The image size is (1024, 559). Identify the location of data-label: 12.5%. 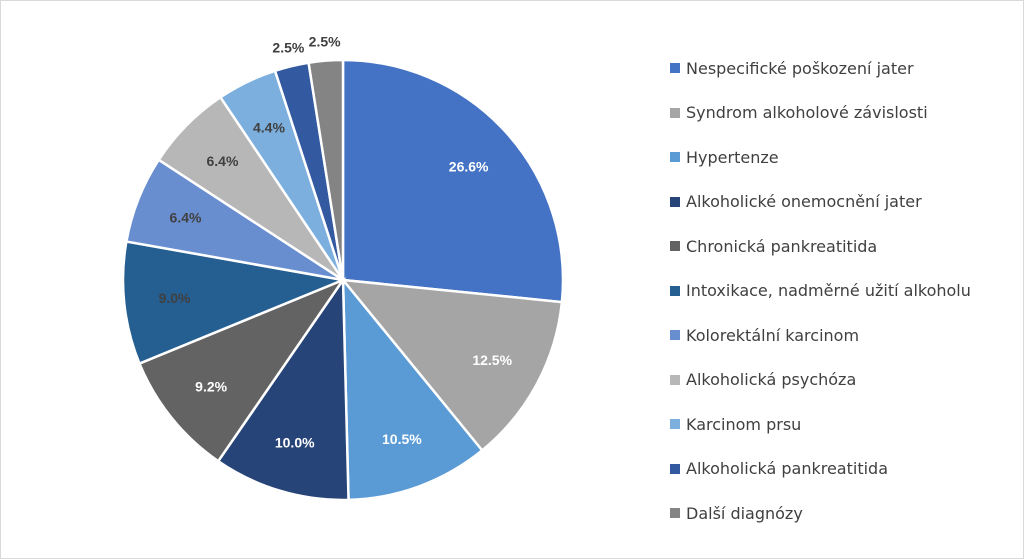
(492, 360).